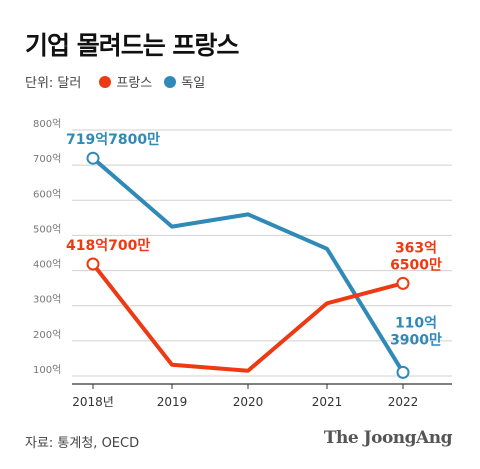  I want to click on y-tick-label: 800억, so click(47, 124).